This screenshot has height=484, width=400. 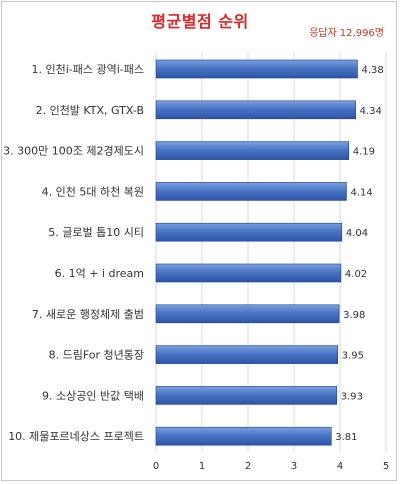 What do you see at coordinates (357, 233) in the screenshot?
I see `value-label-5: 4.04` at bounding box center [357, 233].